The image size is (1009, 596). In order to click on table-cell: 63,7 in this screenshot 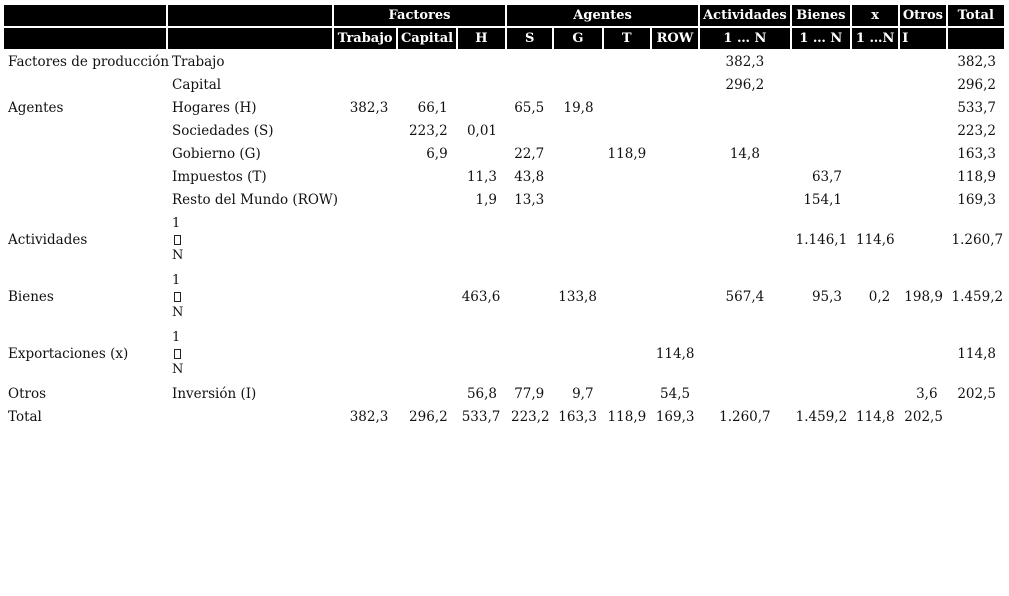, I will do `click(826, 176)`.